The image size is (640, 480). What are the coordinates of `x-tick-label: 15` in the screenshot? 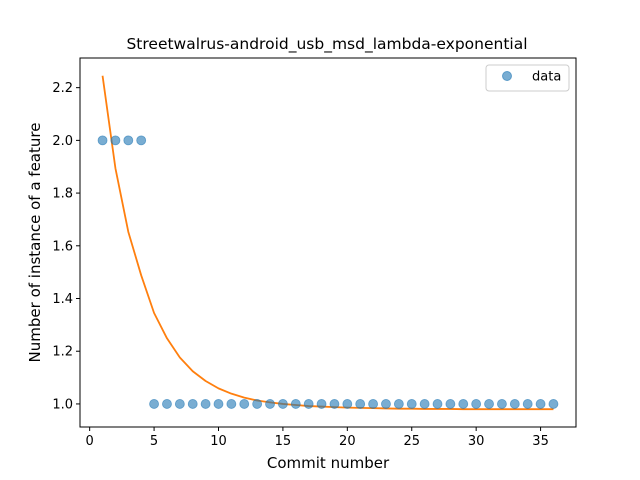 It's located at (283, 441).